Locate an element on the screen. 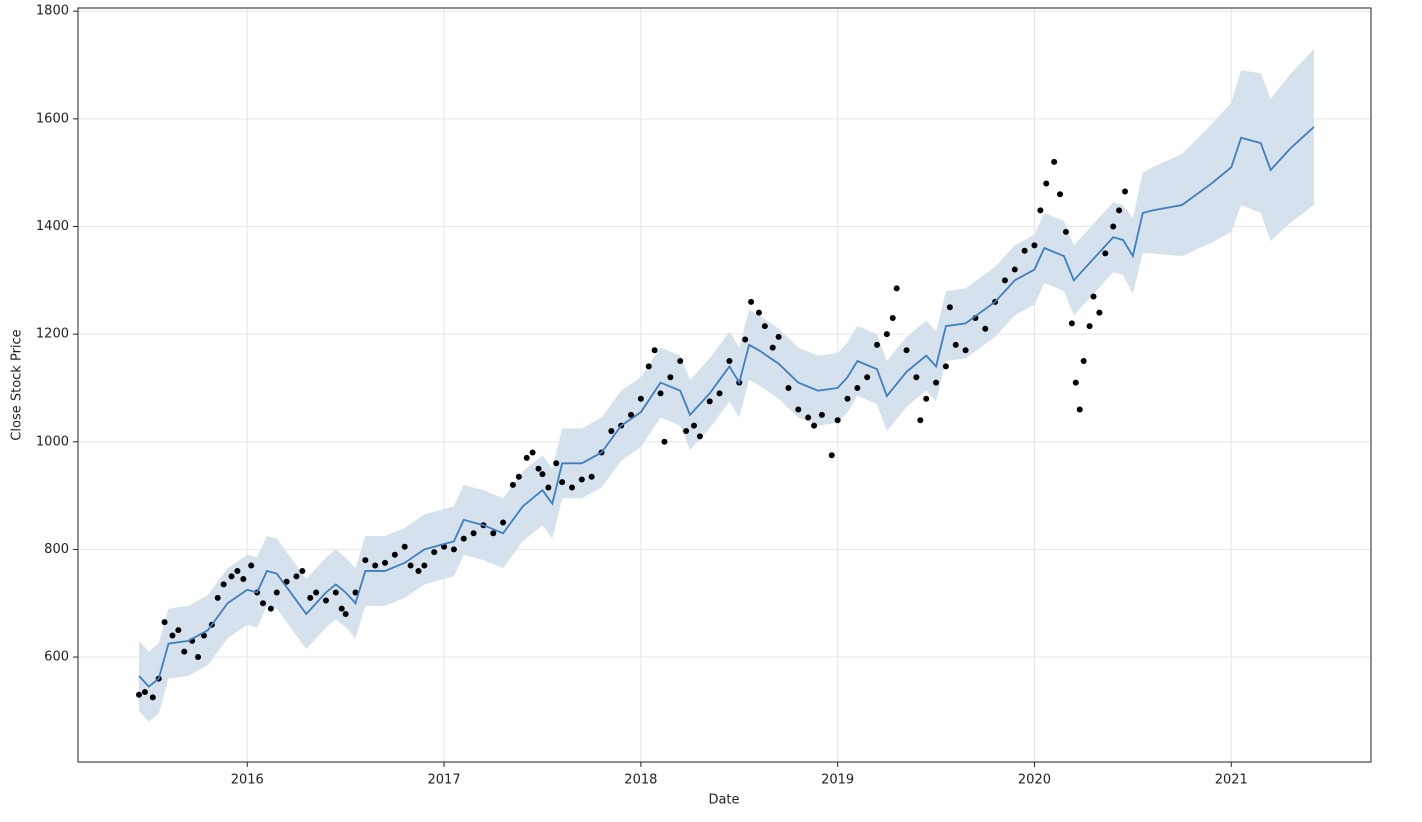 This screenshot has width=1422, height=822. x-axis-label: Date is located at coordinates (723, 800).